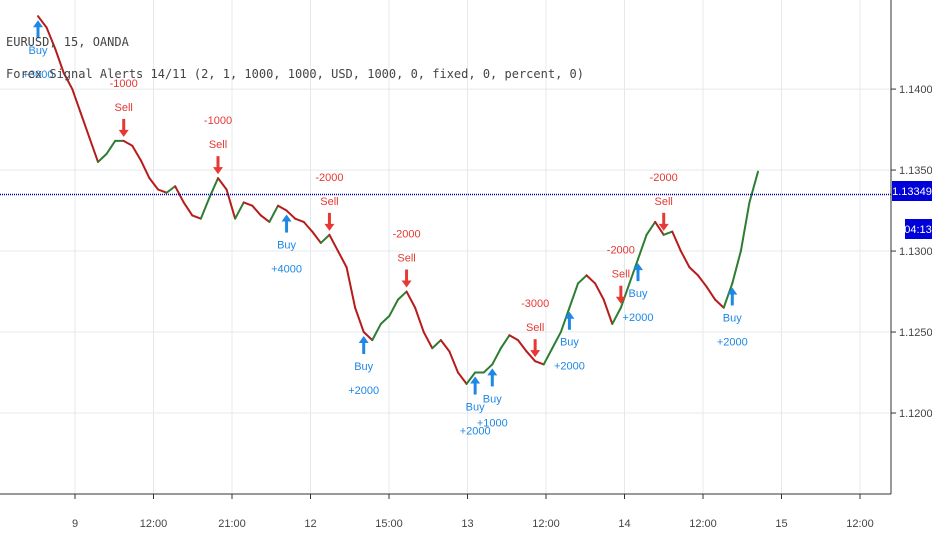  I want to click on sell-signal: Sell -3000, so click(535, 328).